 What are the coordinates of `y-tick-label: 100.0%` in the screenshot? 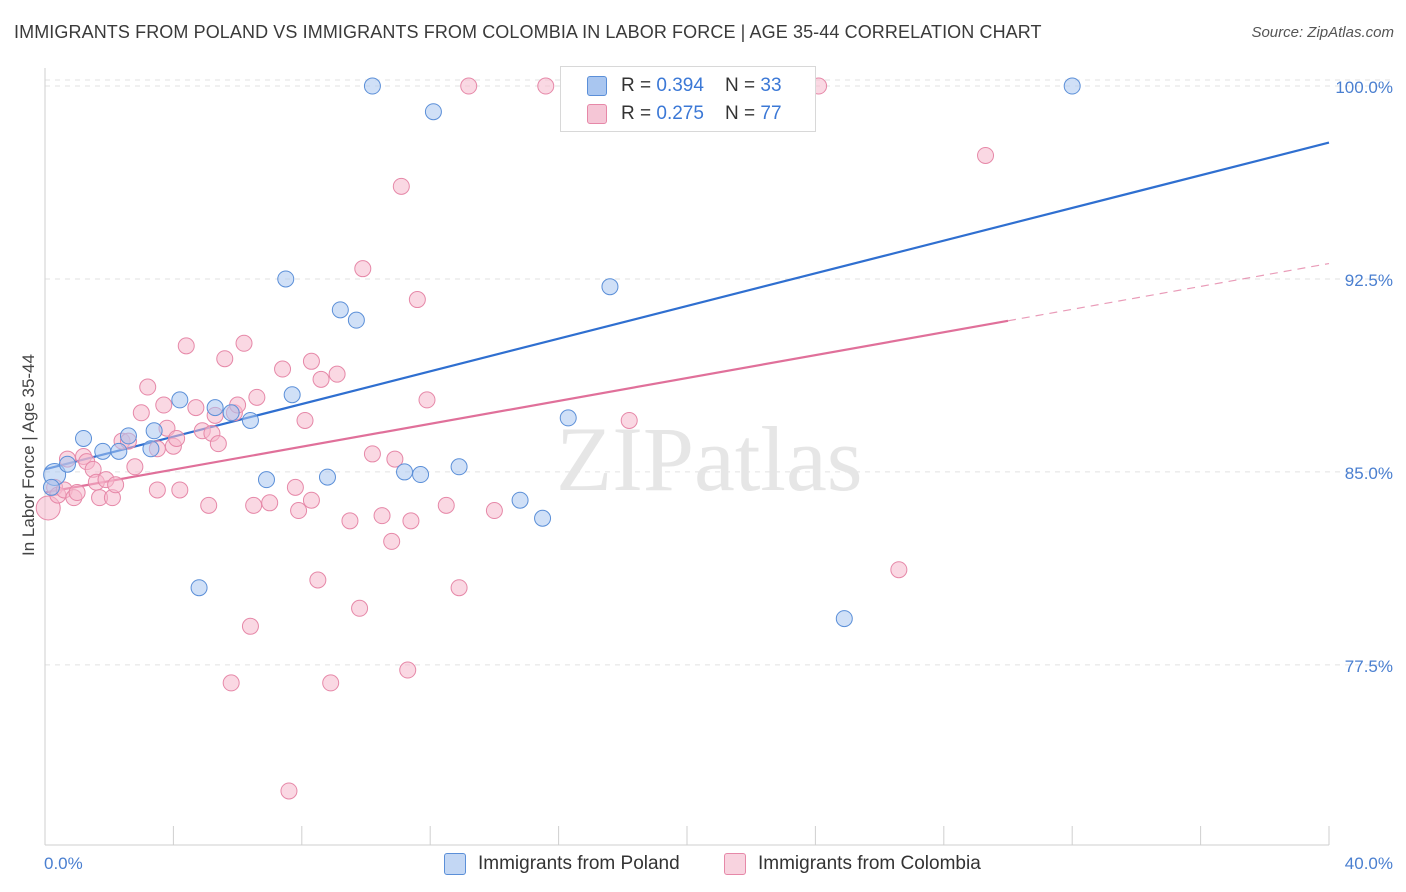 It's located at (1364, 87).